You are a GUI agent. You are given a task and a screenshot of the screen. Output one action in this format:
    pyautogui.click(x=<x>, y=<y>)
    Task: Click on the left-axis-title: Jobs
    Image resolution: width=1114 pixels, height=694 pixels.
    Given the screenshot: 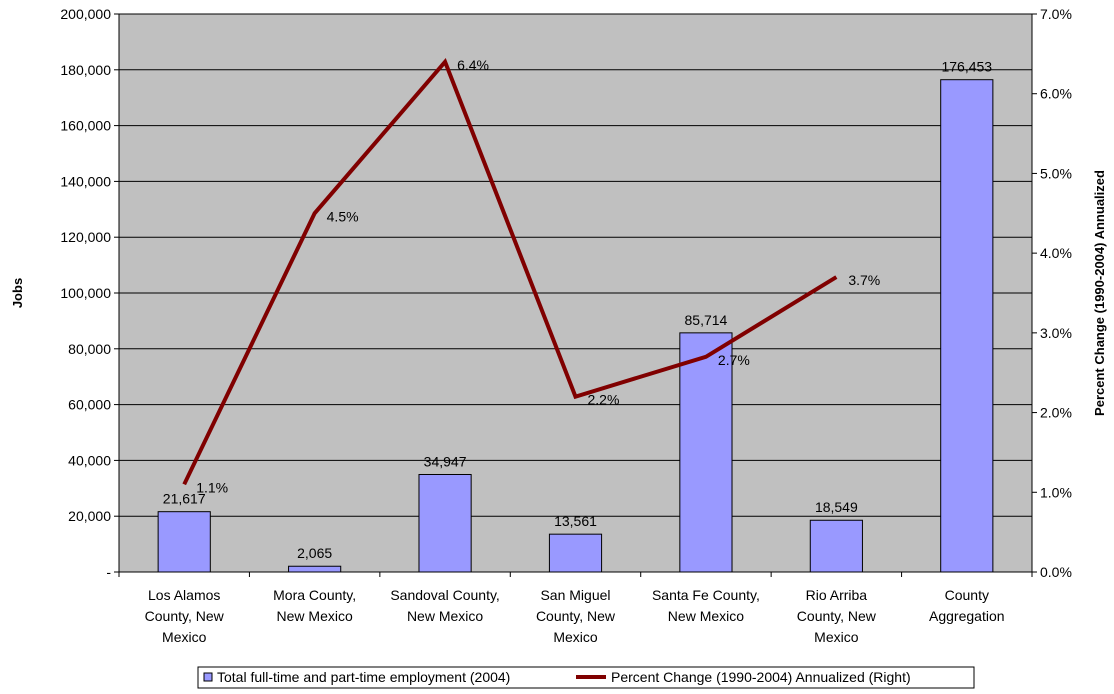 What is the action you would take?
    pyautogui.click(x=17, y=293)
    